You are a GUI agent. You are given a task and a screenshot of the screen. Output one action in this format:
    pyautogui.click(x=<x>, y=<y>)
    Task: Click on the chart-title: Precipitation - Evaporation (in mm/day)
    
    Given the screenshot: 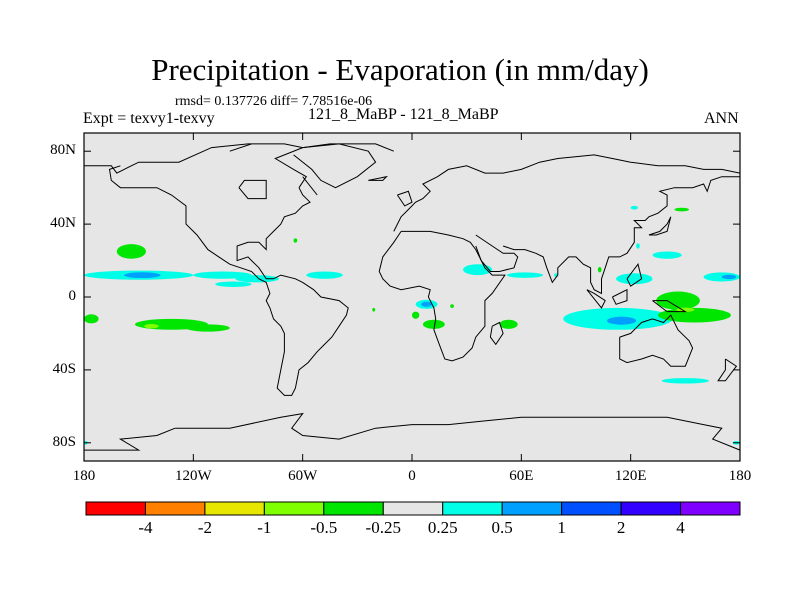 What is the action you would take?
    pyautogui.click(x=400, y=69)
    